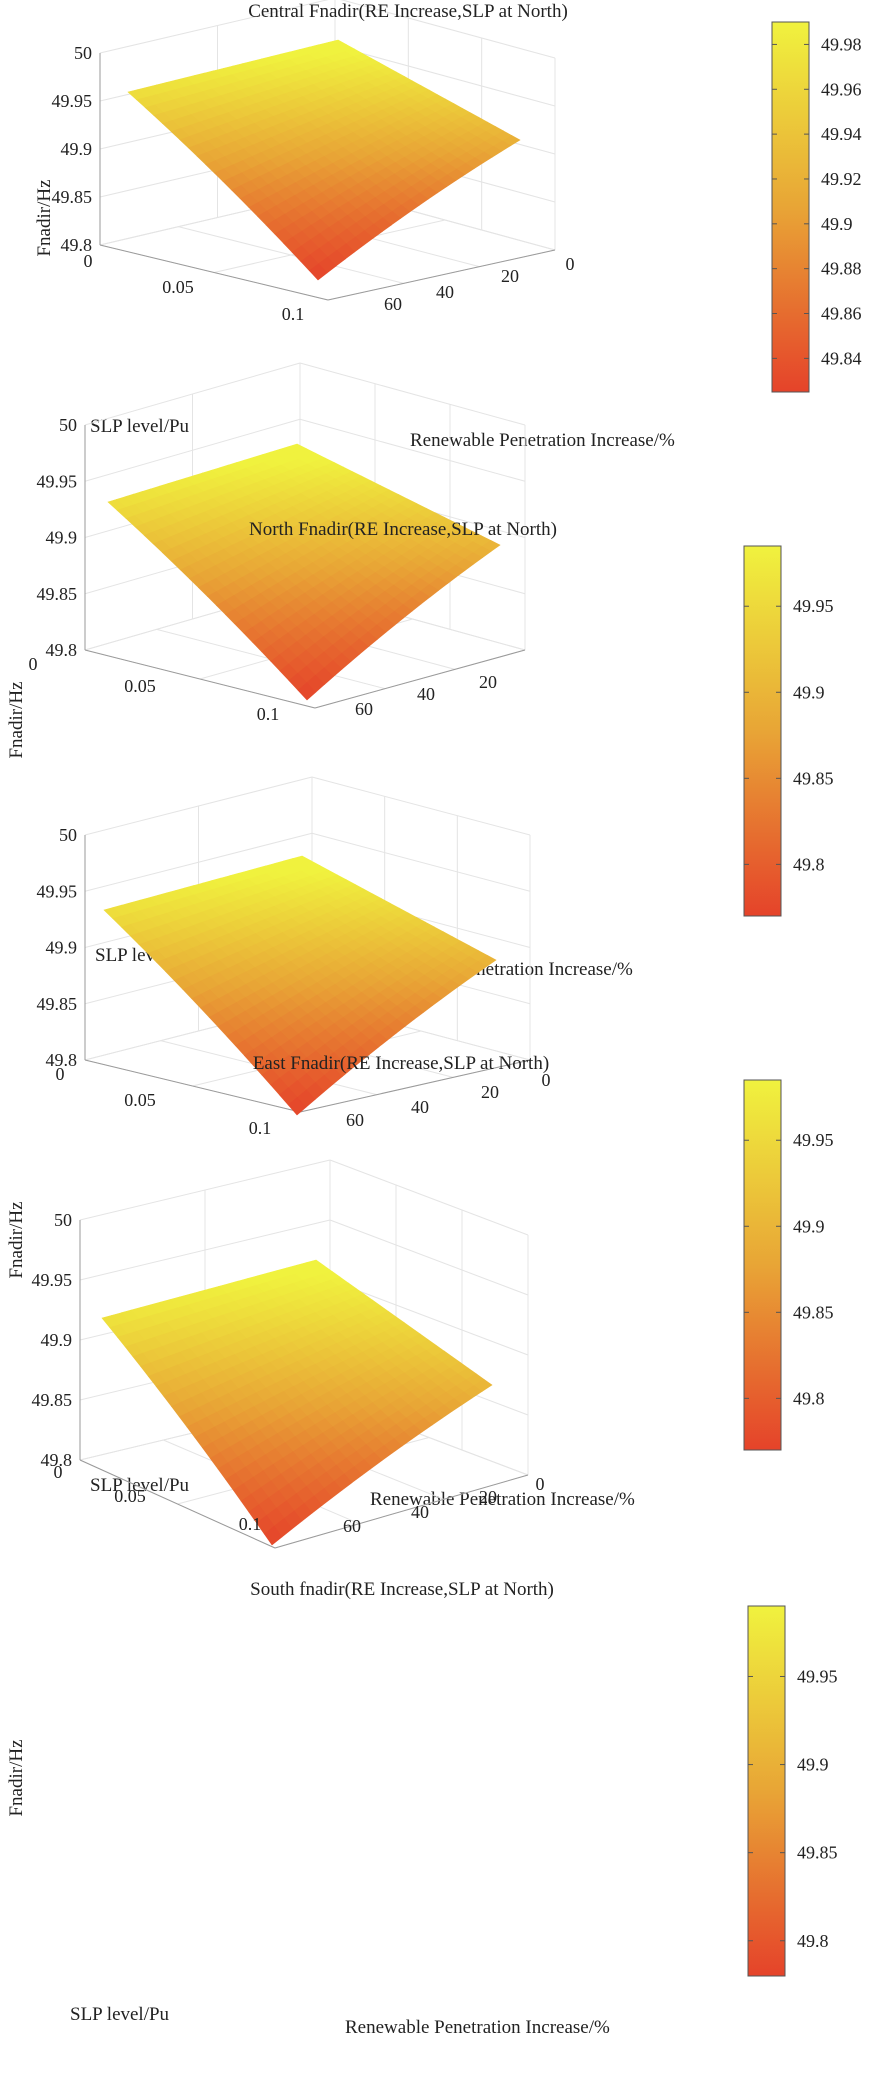 This screenshot has width=875, height=2078. I want to click on colorbar-tick-label: 49.88, so click(841, 269).